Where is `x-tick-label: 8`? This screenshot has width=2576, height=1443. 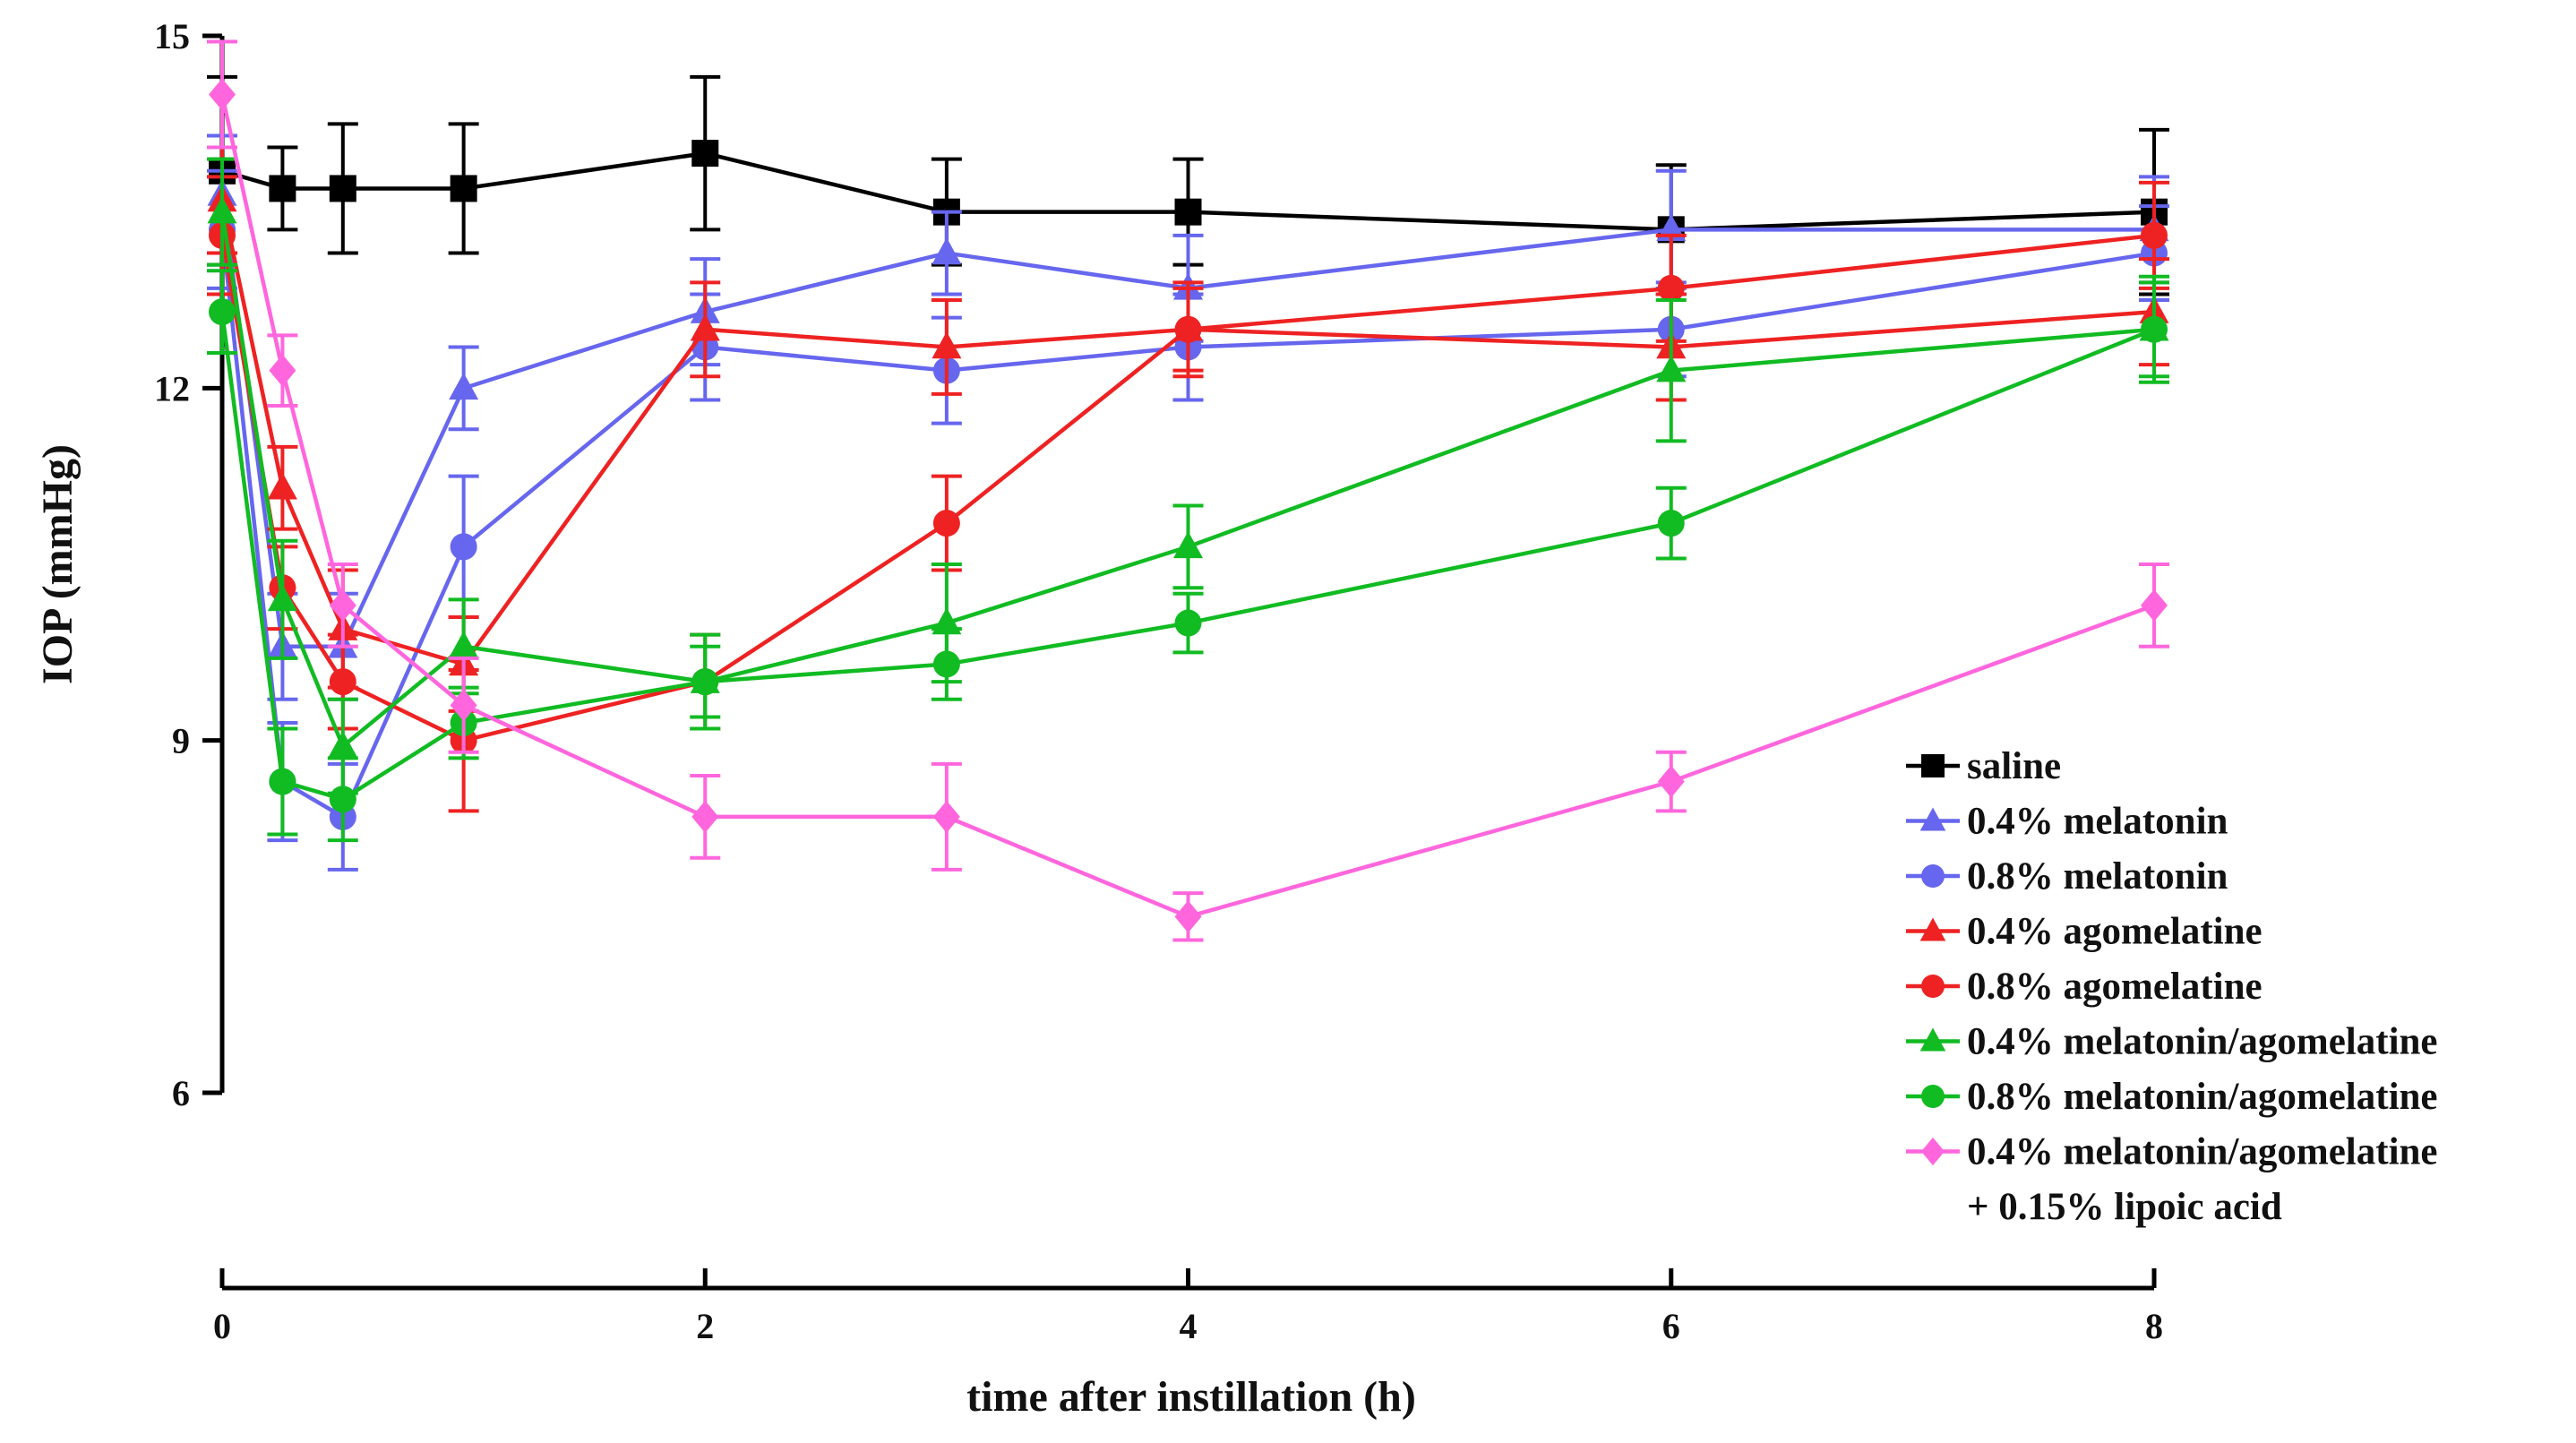
x-tick-label: 8 is located at coordinates (2154, 1326).